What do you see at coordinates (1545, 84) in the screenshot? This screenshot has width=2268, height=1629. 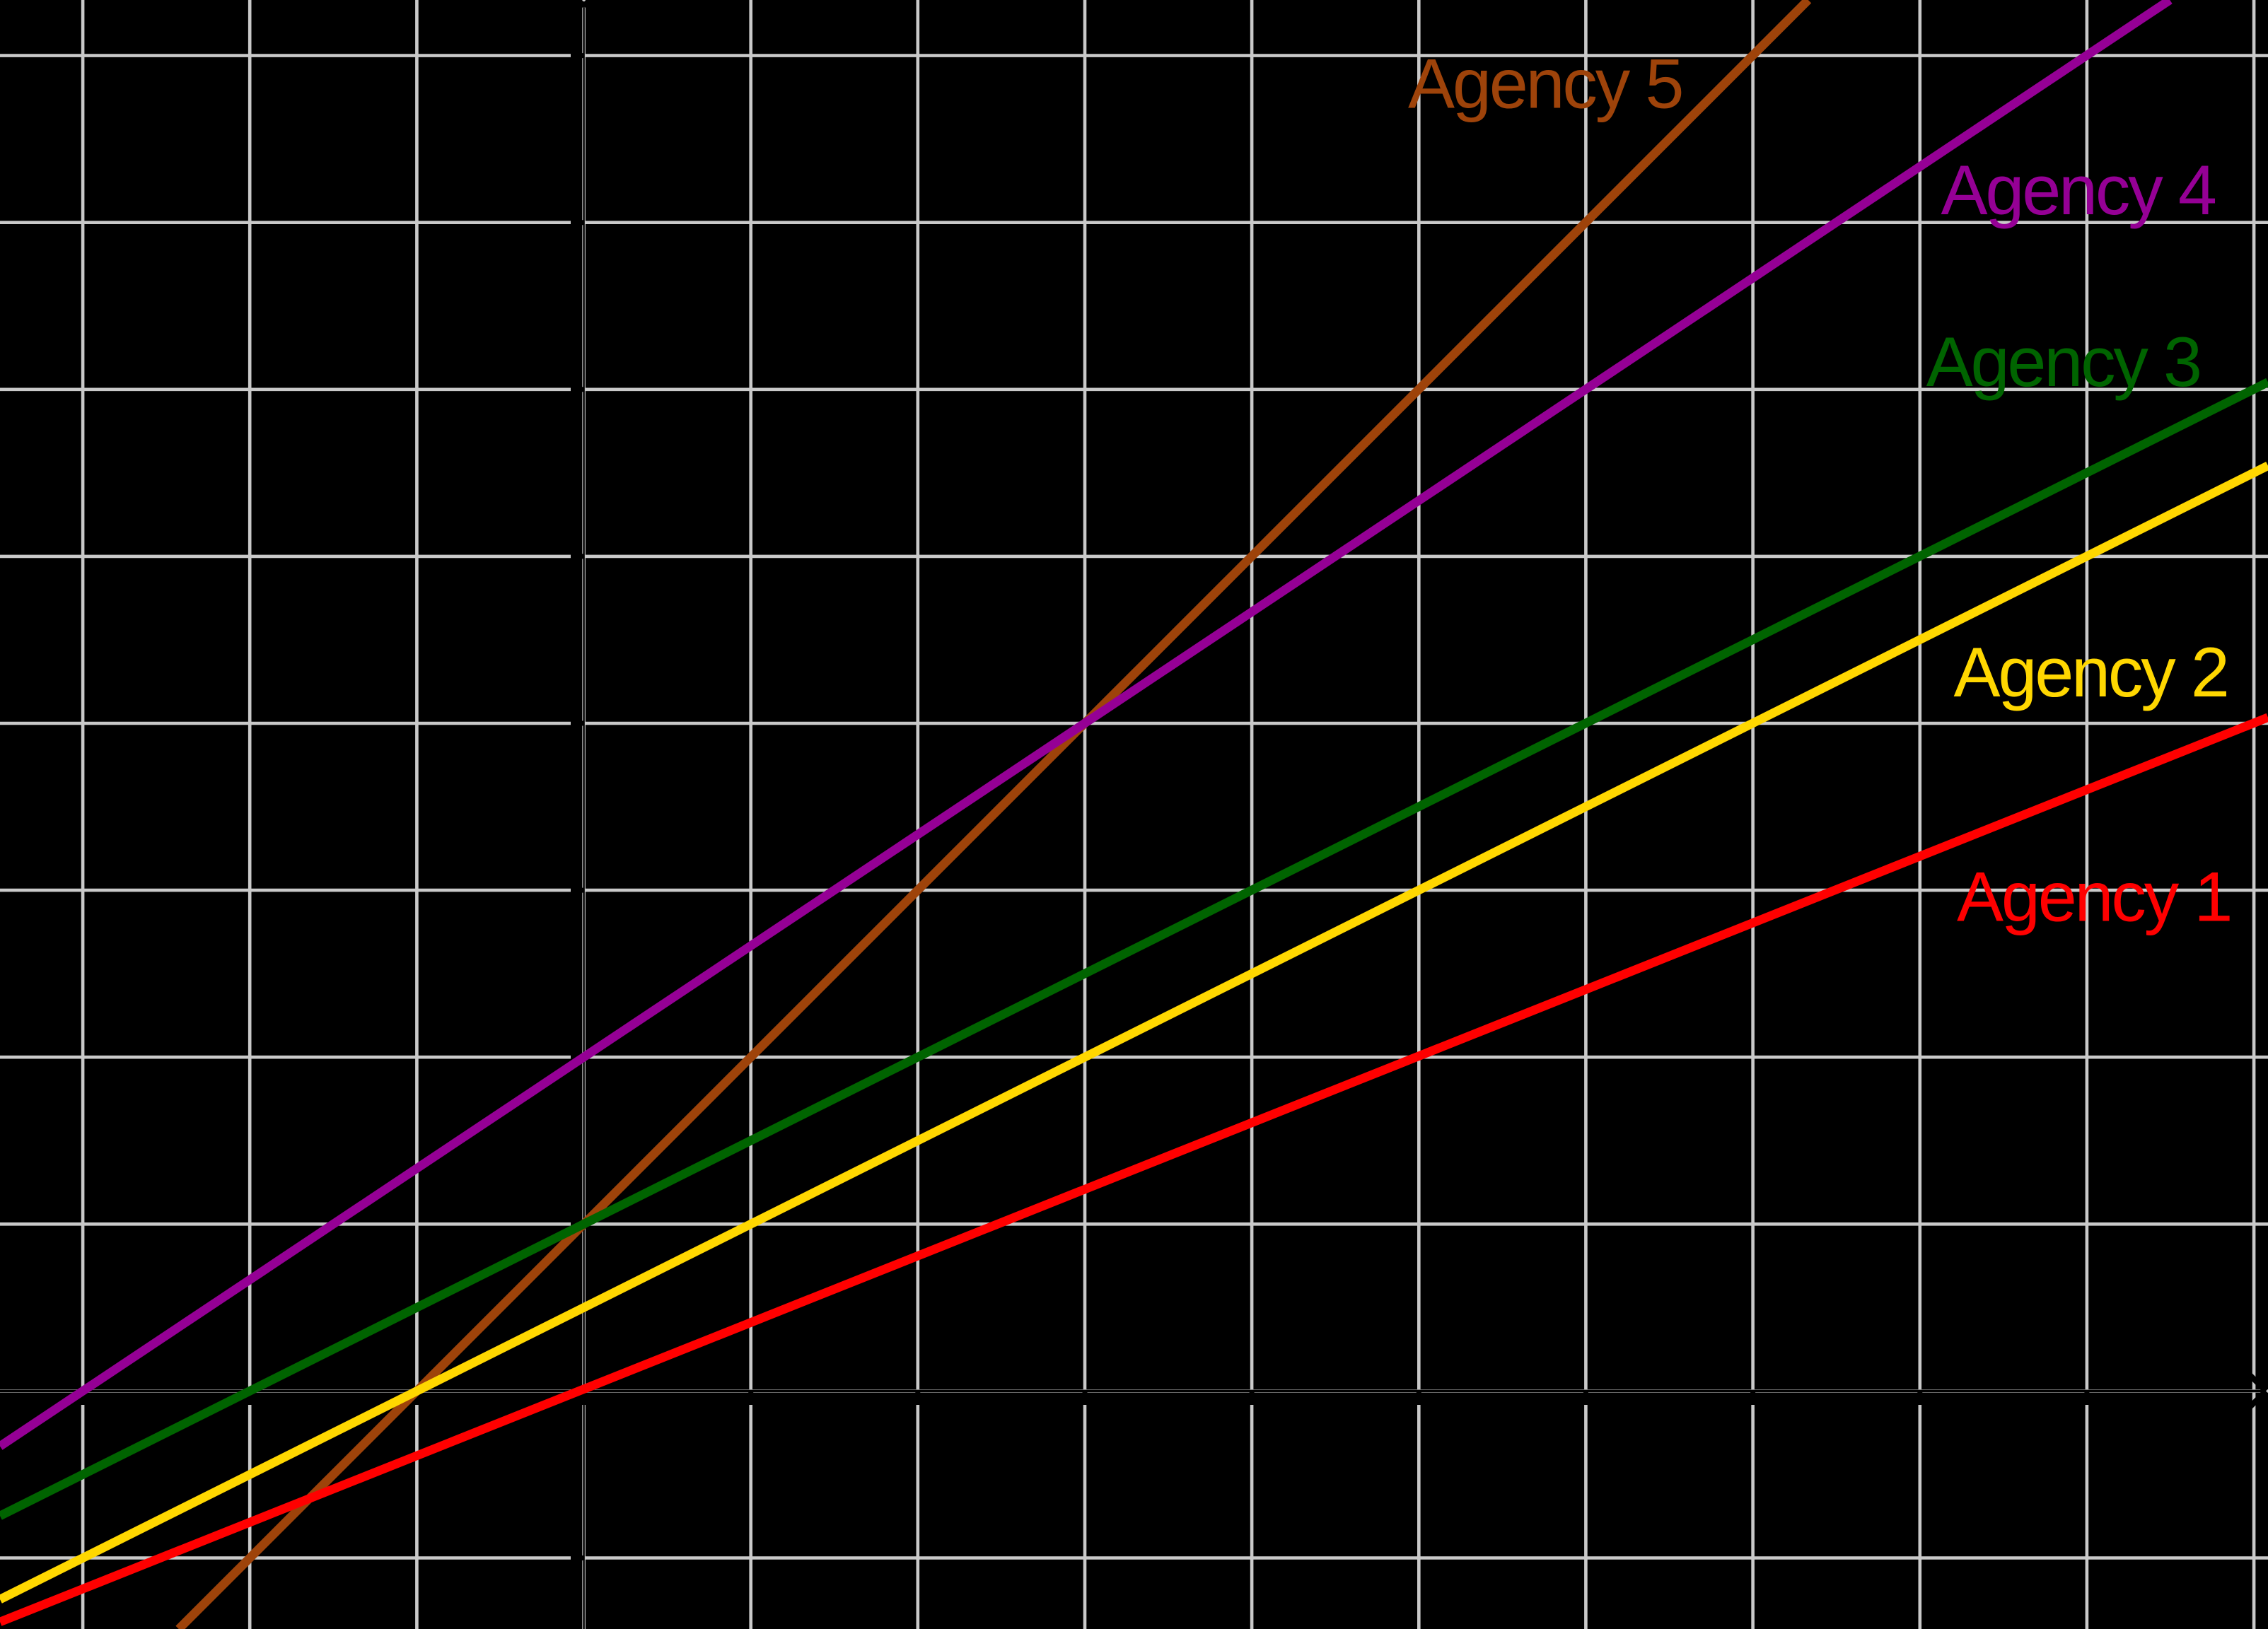 I see `svg-text: Agency 5` at bounding box center [1545, 84].